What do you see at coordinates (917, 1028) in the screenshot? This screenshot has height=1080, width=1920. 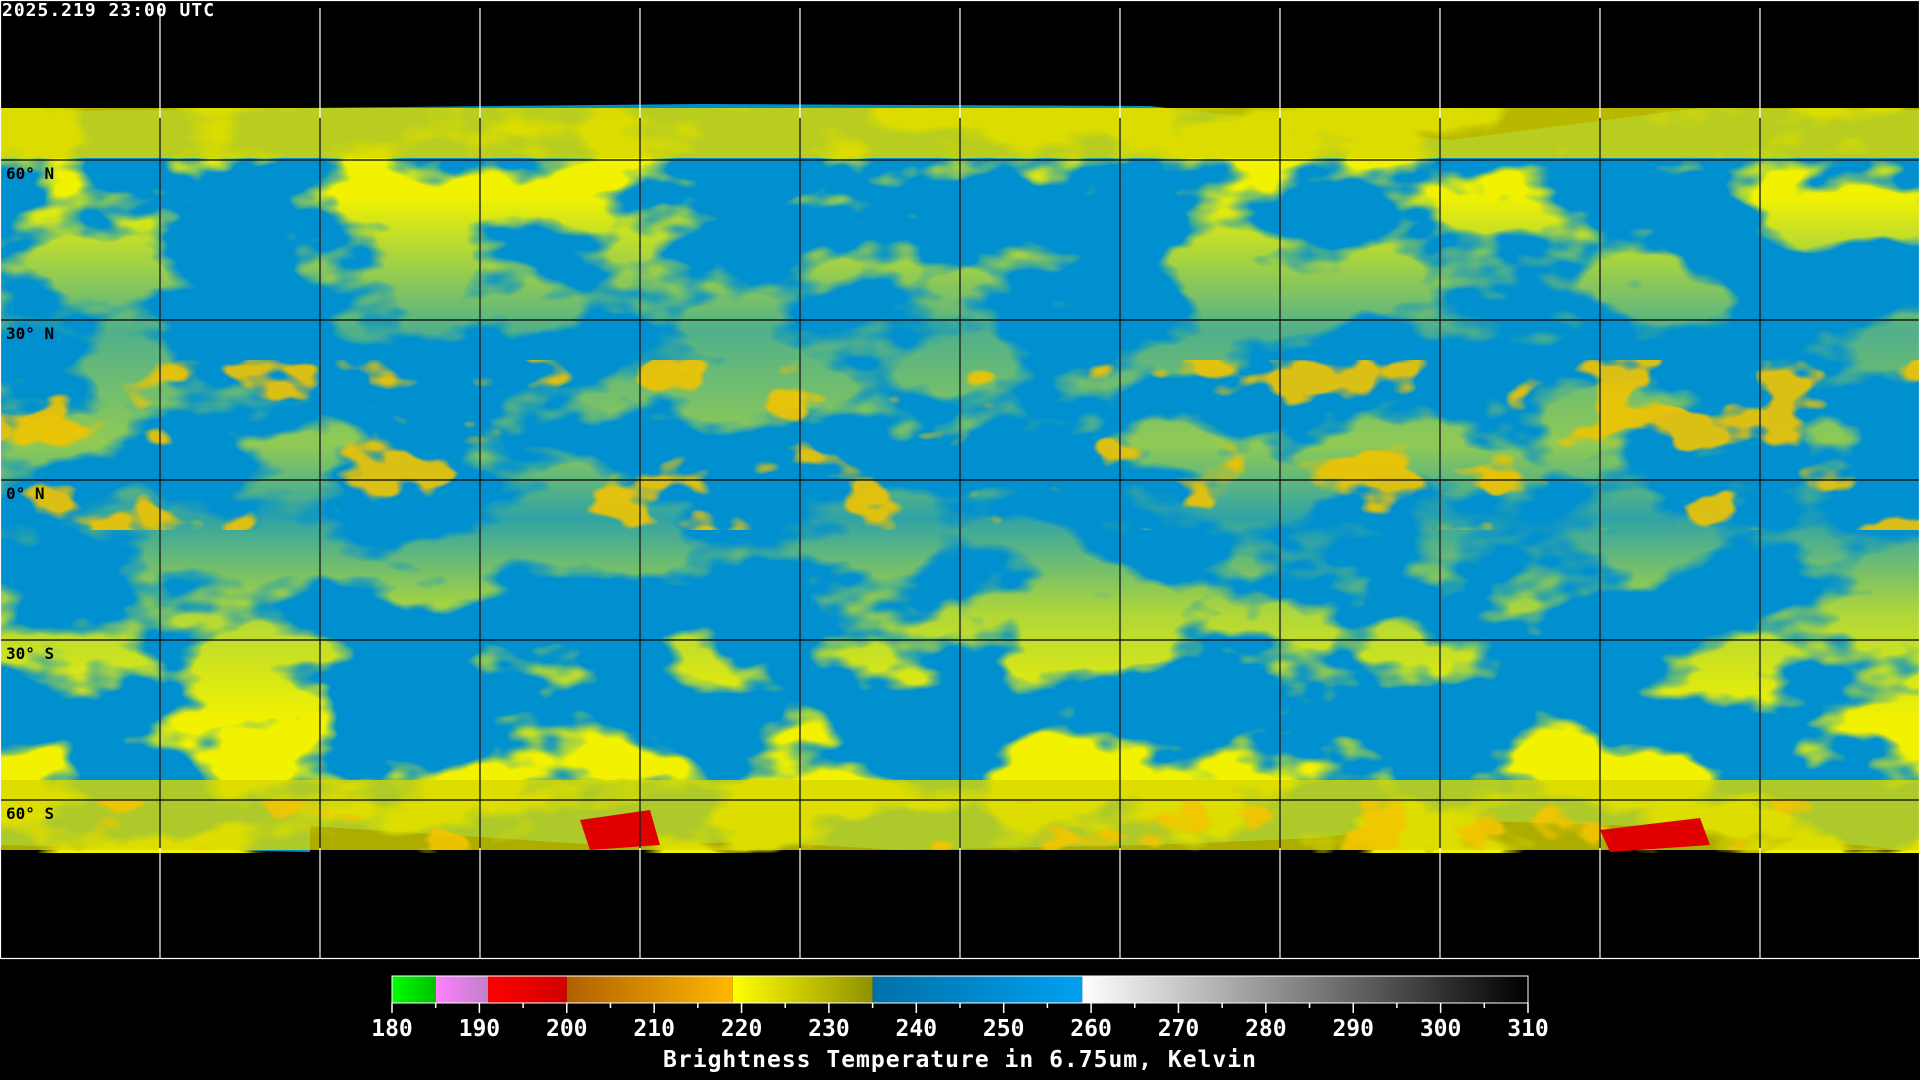 I see `colorbar-tick-label: 240` at bounding box center [917, 1028].